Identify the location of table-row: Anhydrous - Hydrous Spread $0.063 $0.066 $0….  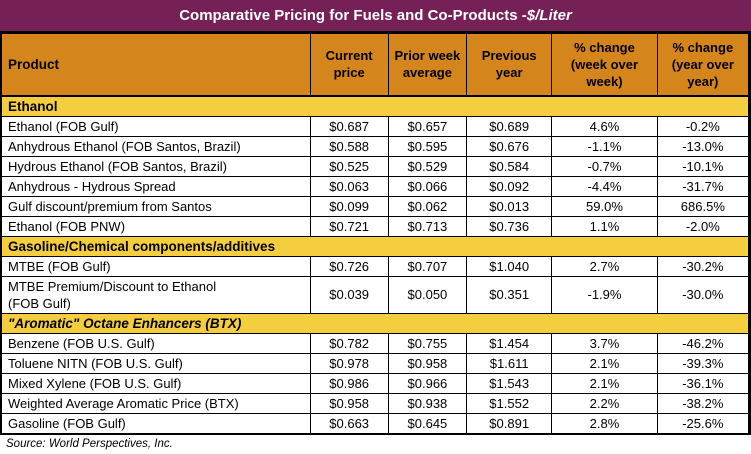
(375, 186).